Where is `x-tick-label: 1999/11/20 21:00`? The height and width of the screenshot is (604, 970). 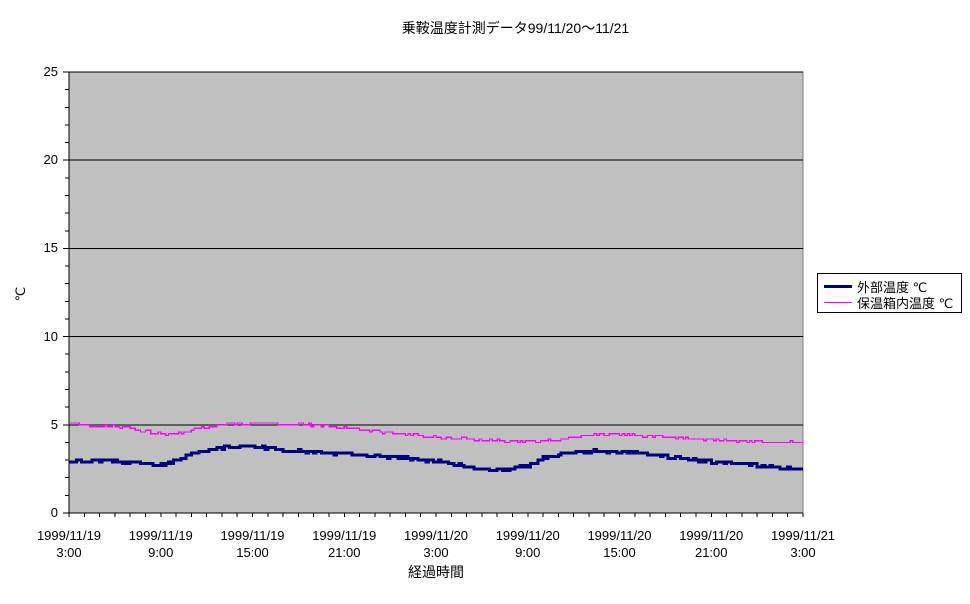
x-tick-label: 1999/11/20 21:00 is located at coordinates (711, 544).